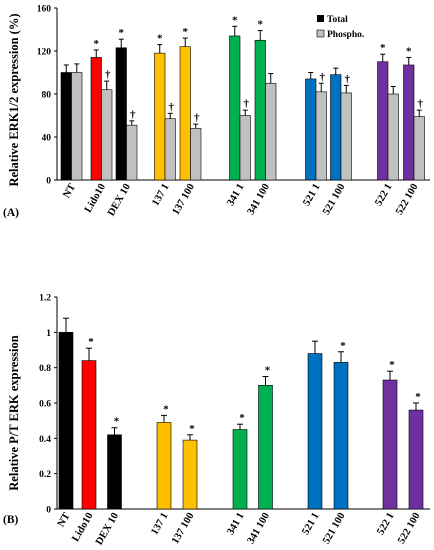  Describe the element at coordinates (45, 405) in the screenshot. I see `y-tick-label: 0.6` at that location.